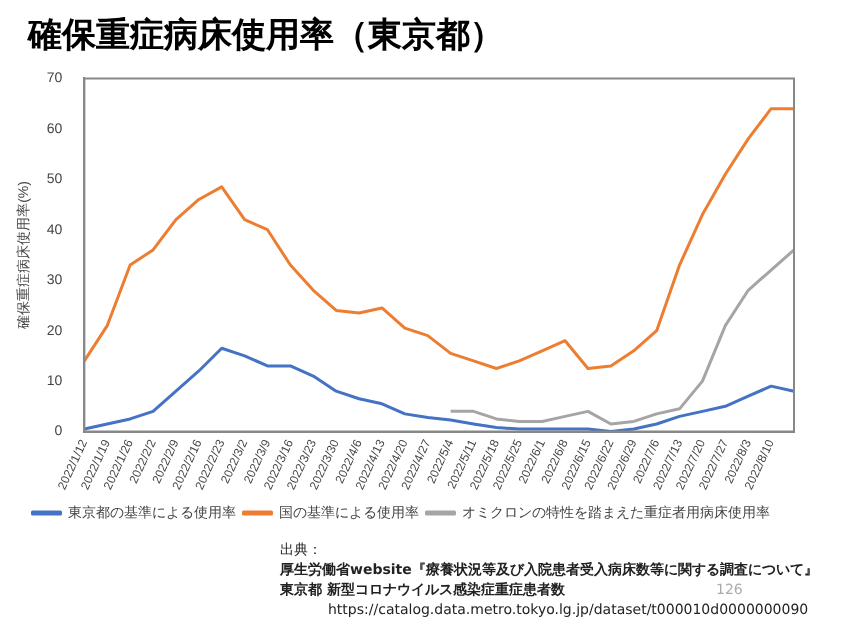 This screenshot has width=854, height=640. Describe the element at coordinates (265, 37) in the screenshot. I see `chart-title: 確保重症病床使用率（東京都）` at that location.